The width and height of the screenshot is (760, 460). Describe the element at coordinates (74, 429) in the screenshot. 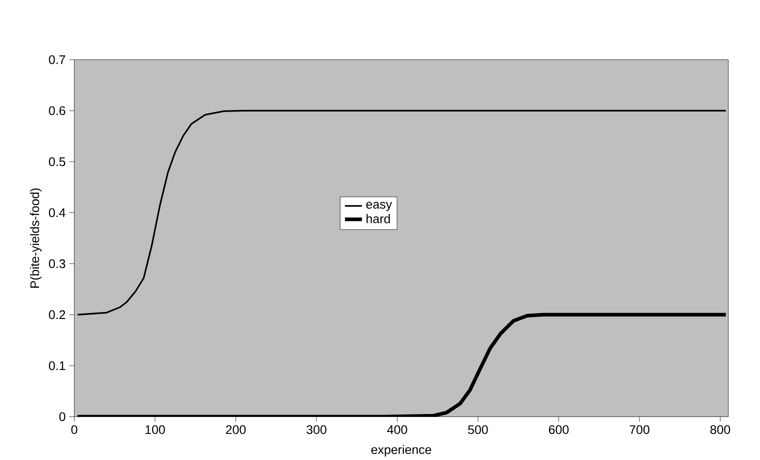

I see `x-tick-label: 0` at that location.